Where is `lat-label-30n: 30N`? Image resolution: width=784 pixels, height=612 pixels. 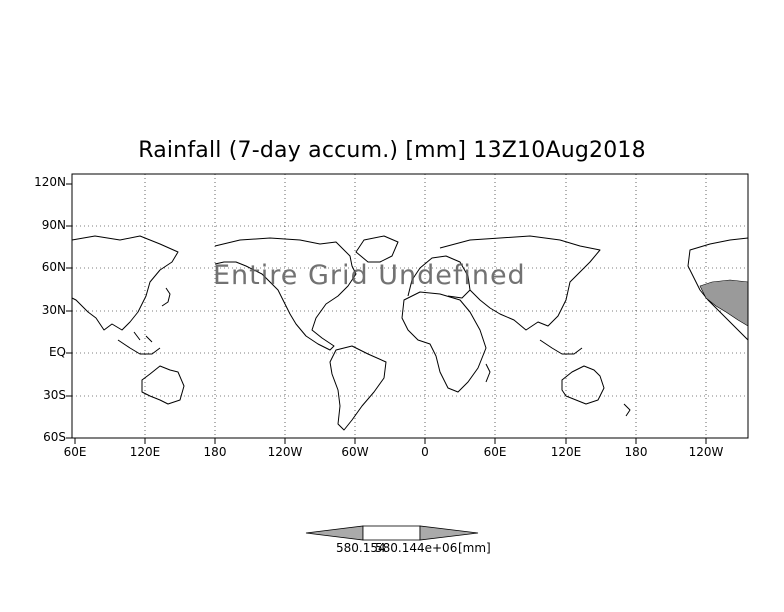
lat-label-30n: 30N is located at coordinates (53, 310).